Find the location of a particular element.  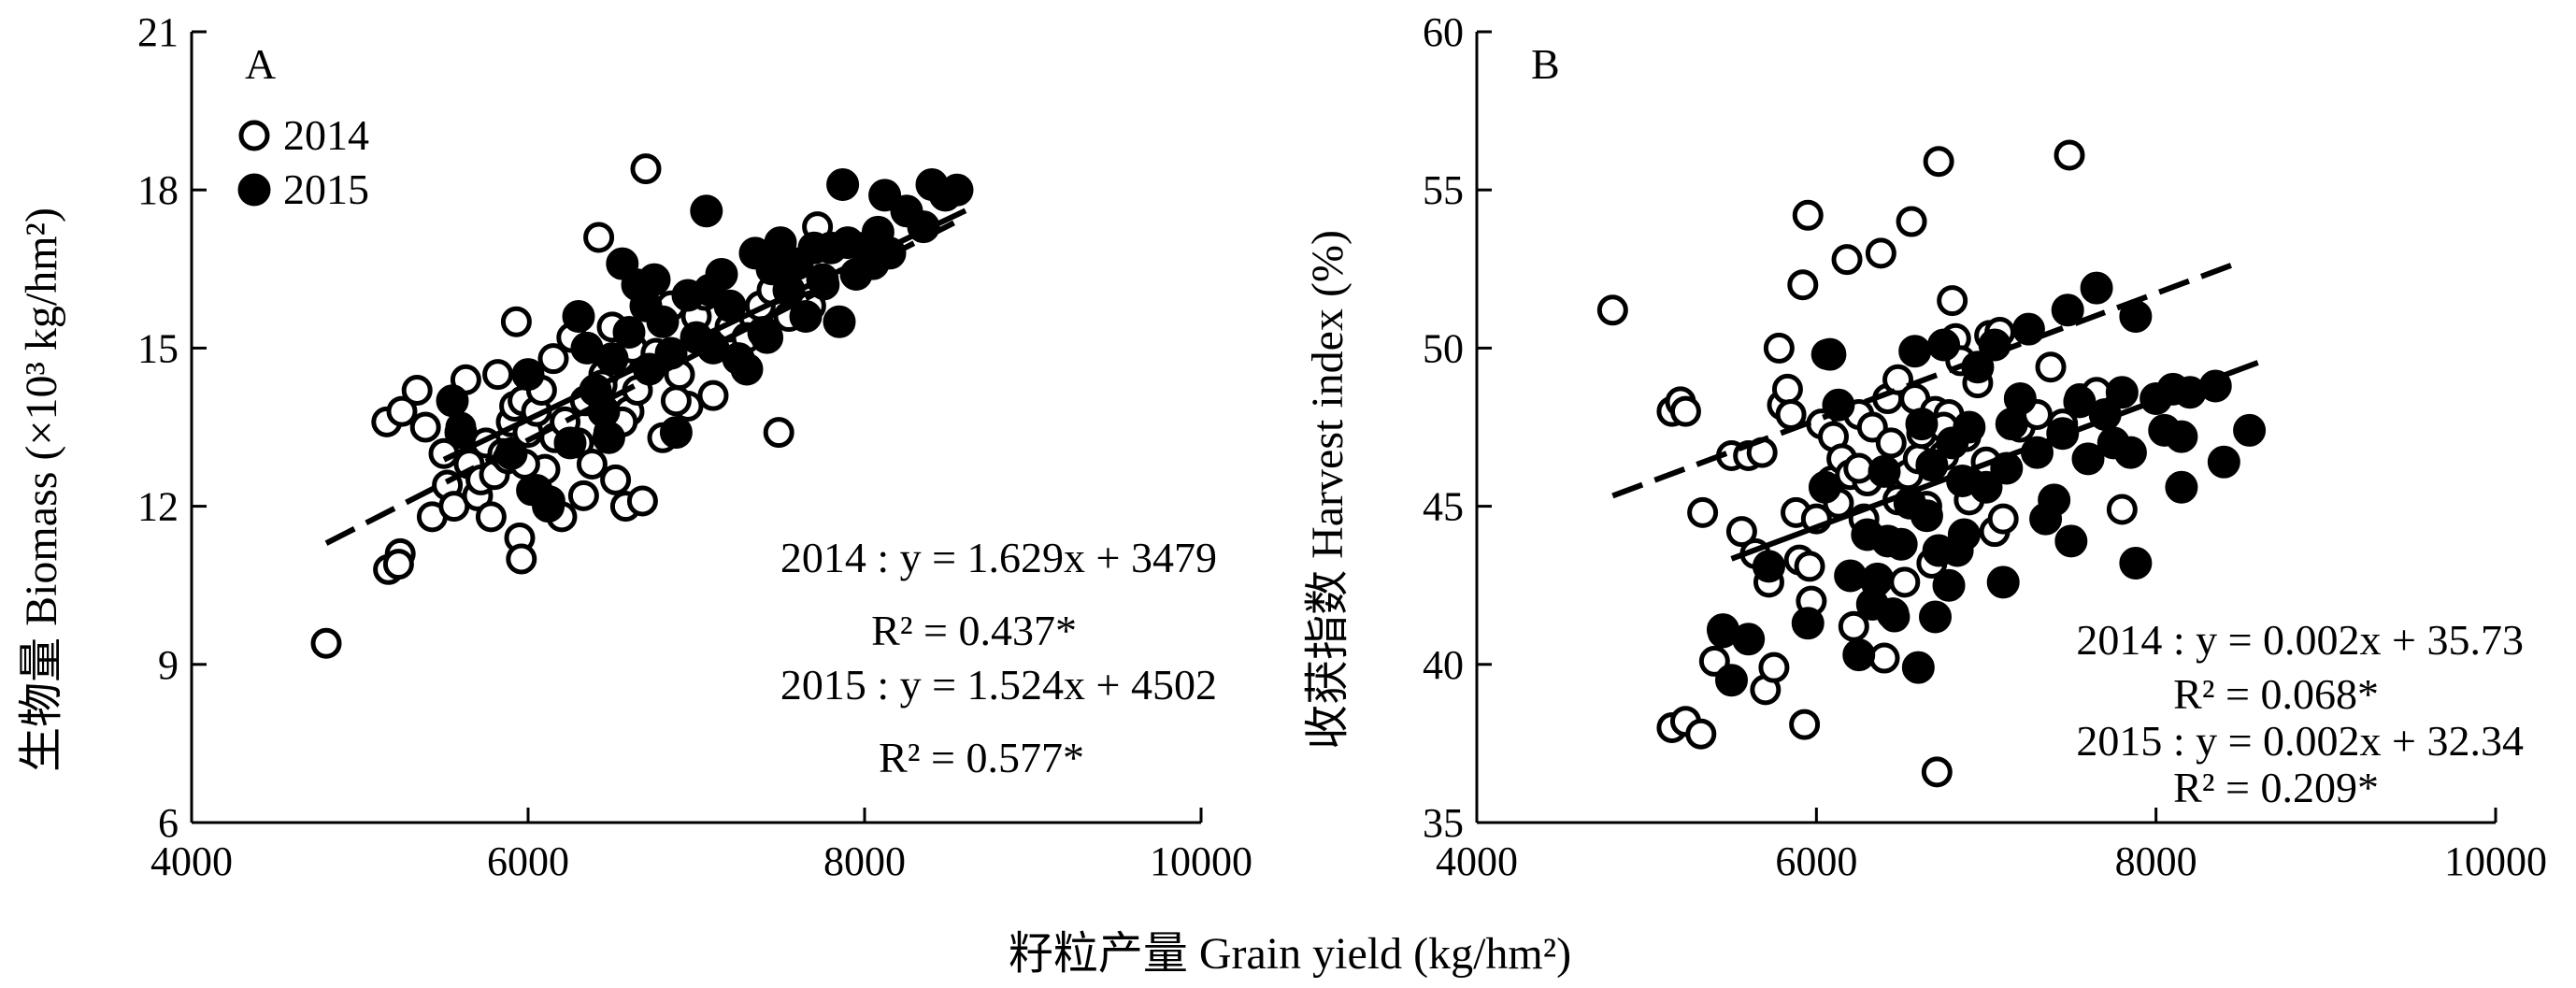

y-axis-title-b: 收获指数 Harvest index (%) is located at coordinates (1327, 490).